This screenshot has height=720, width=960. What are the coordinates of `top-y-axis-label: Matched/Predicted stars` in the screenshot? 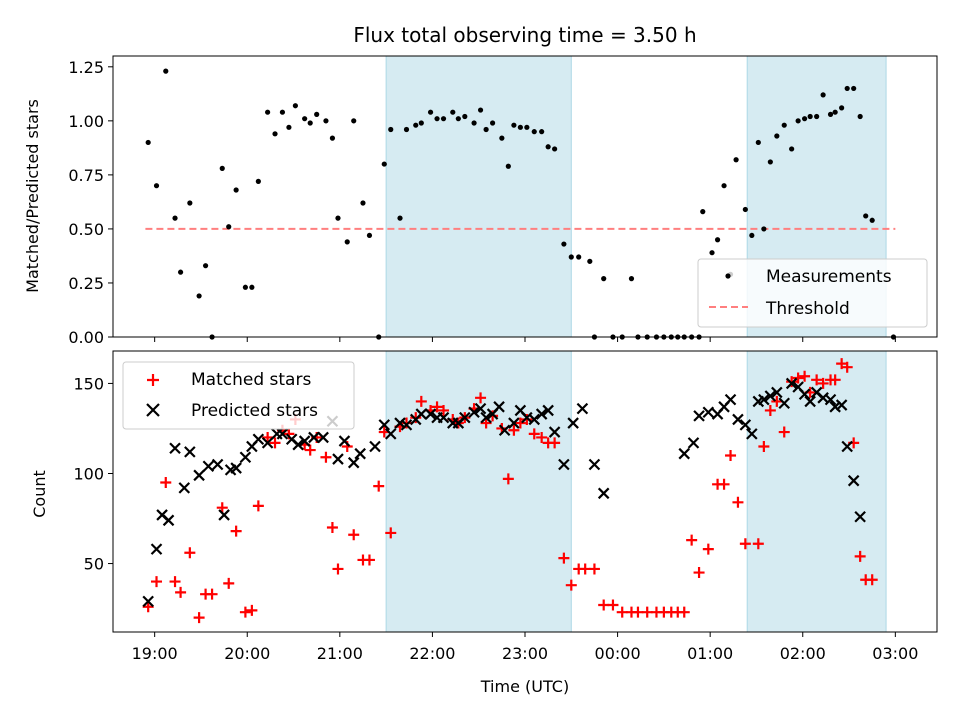 It's located at (32, 196).